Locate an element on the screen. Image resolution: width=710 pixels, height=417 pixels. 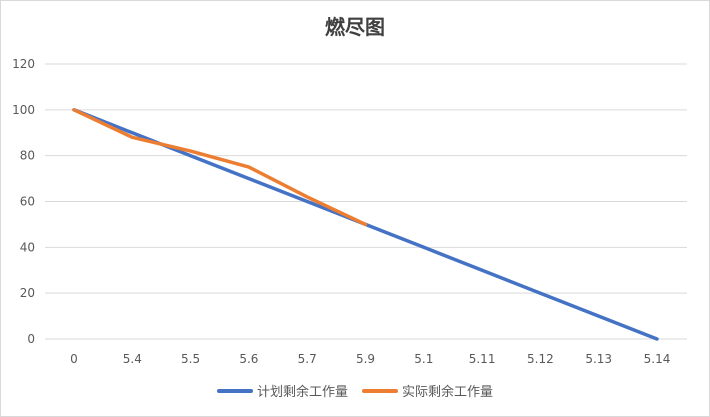
x-tick-label: 5.9 is located at coordinates (365, 359).